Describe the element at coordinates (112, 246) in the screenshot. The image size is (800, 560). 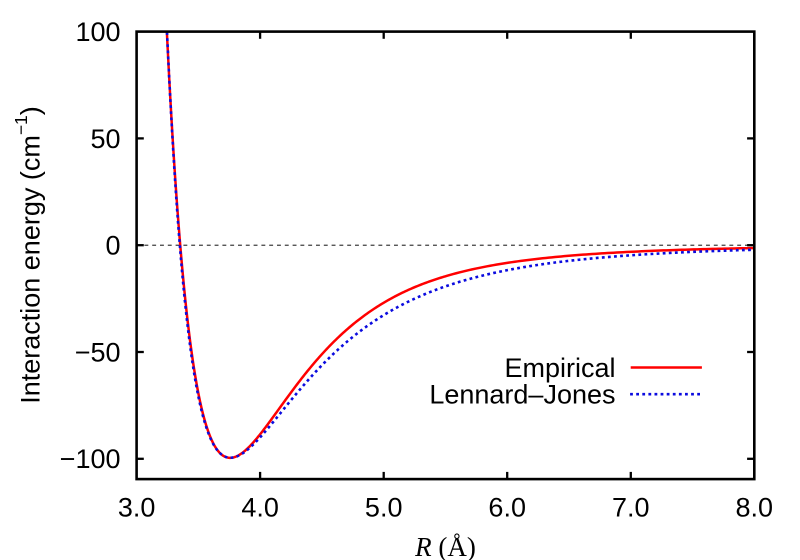
I see `svg-text: 0` at that location.